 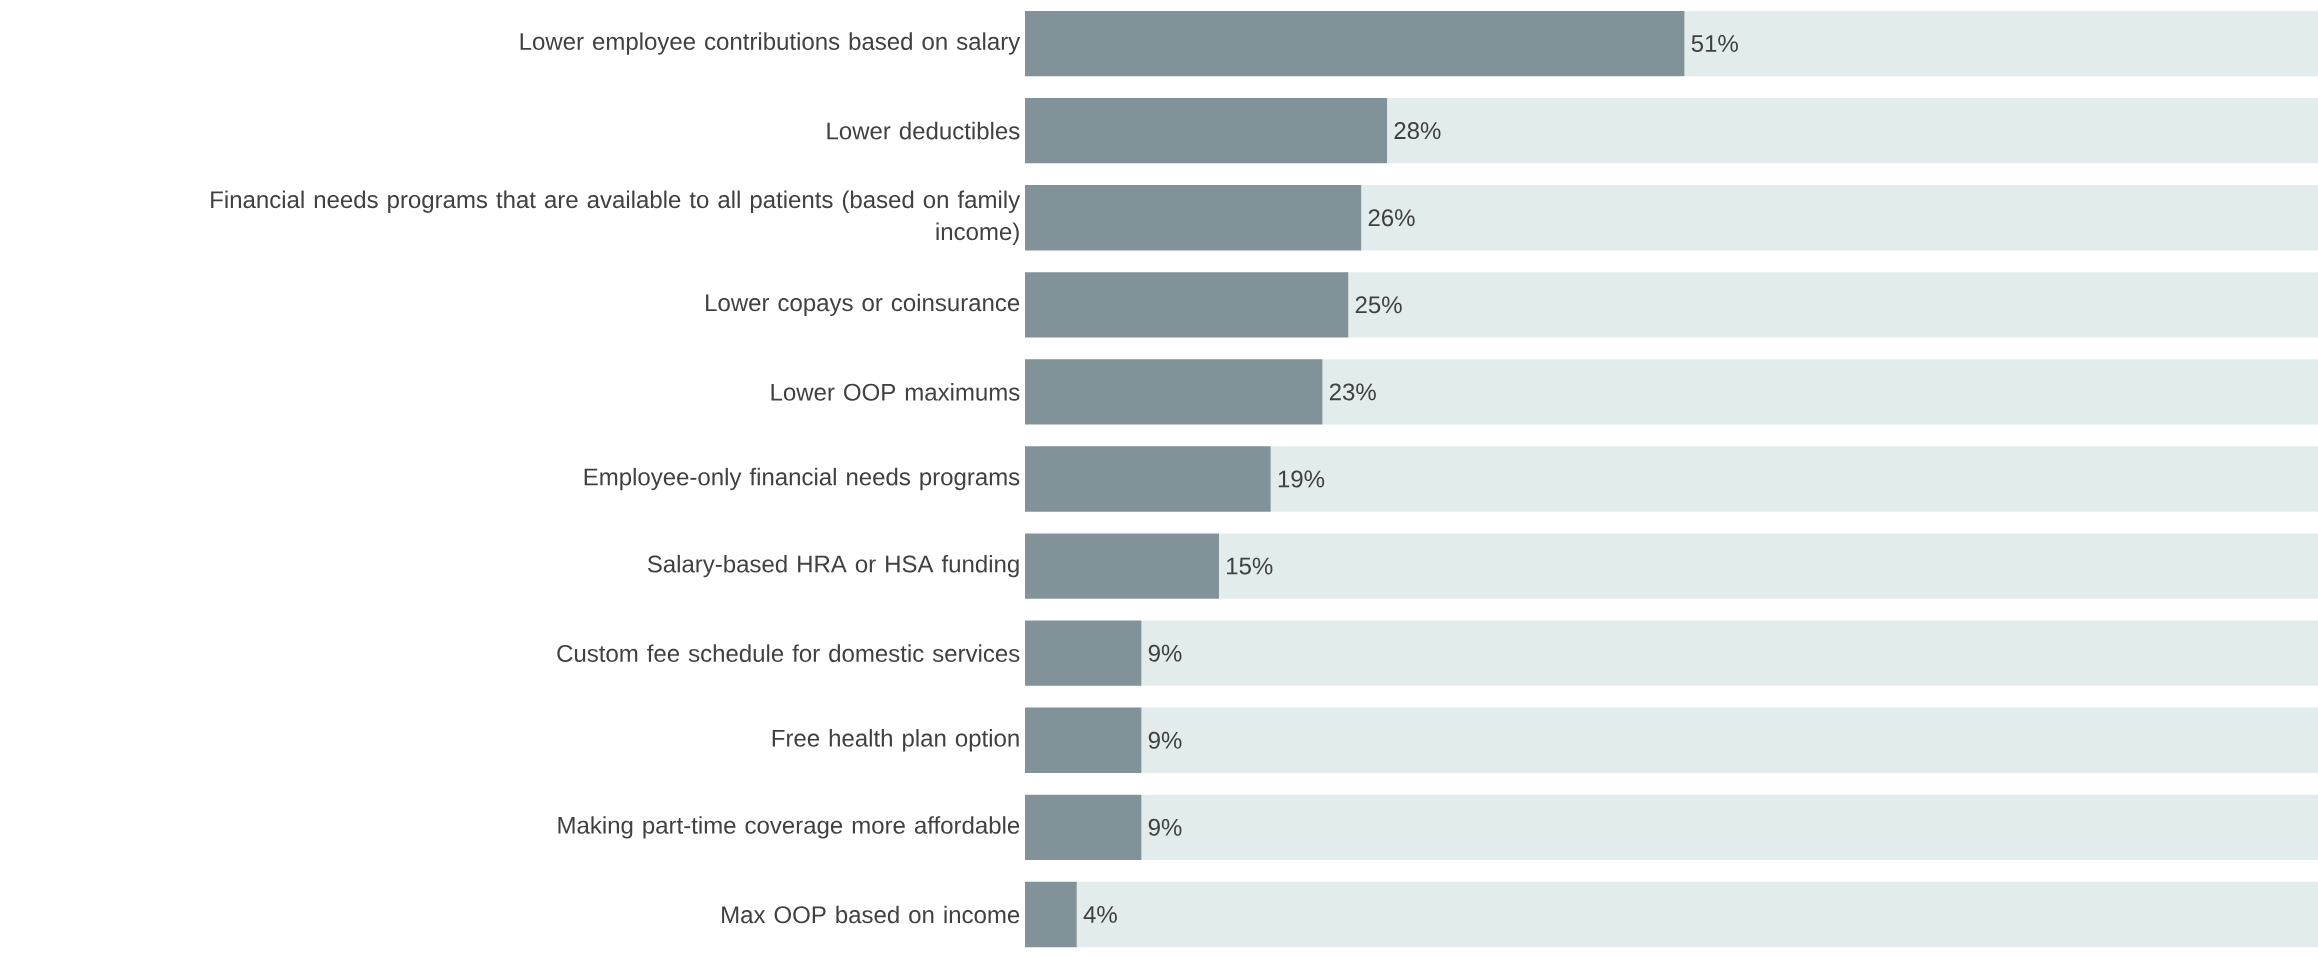 I want to click on data-label: 28%, so click(x=1417, y=131).